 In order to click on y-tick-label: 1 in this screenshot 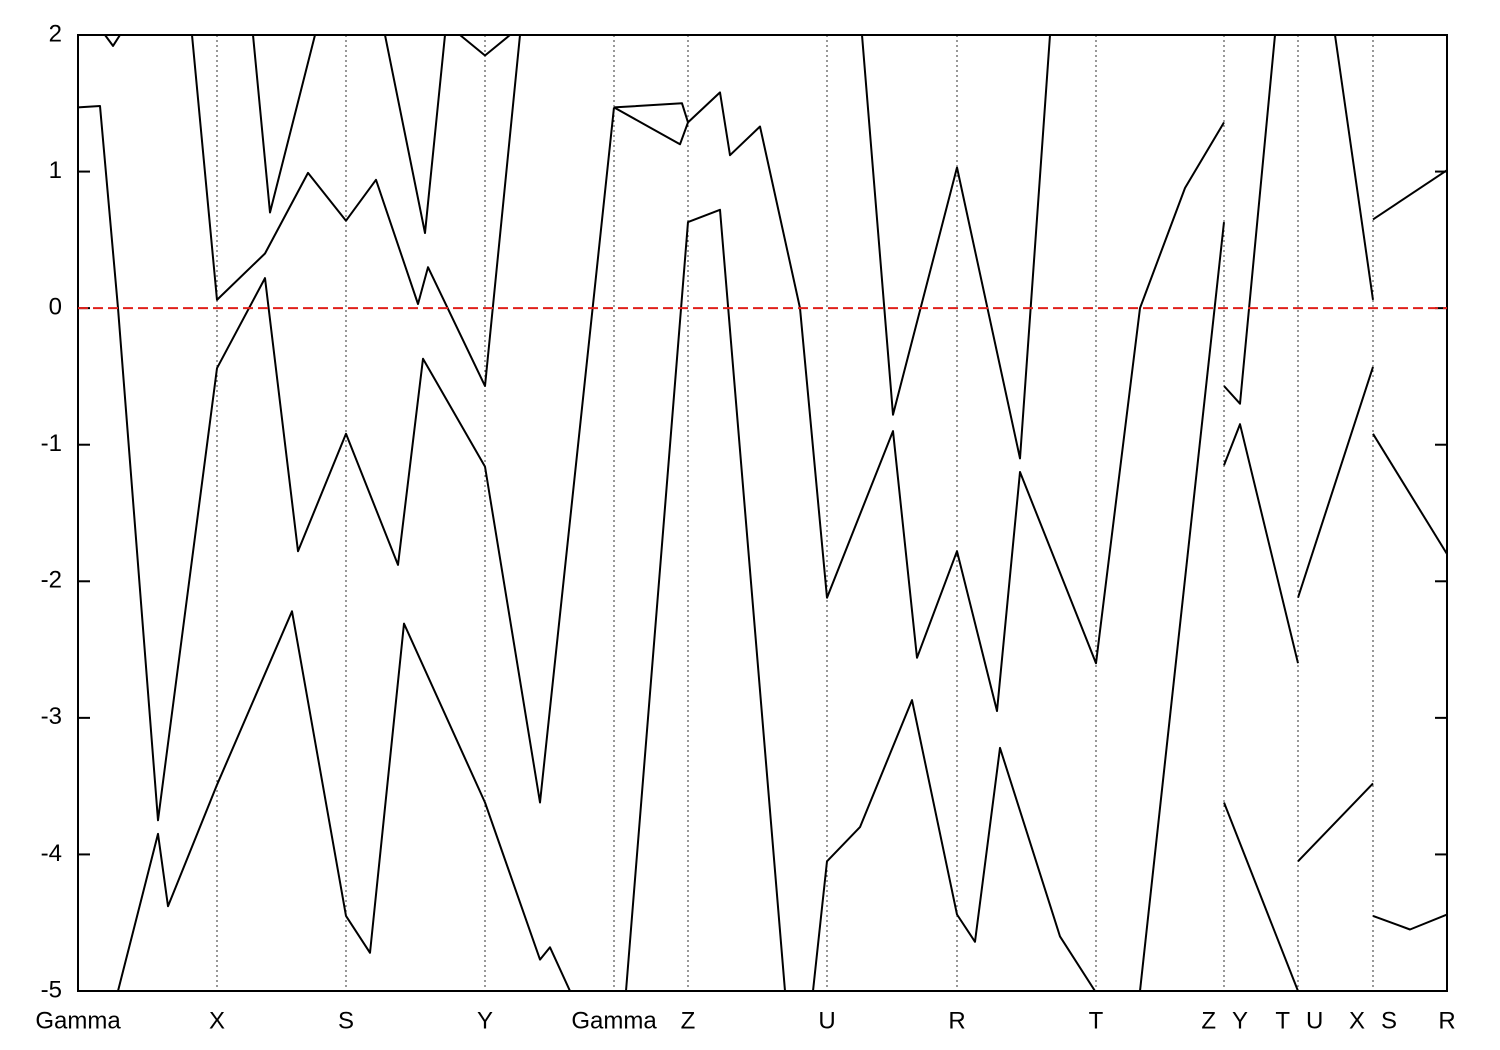, I will do `click(55, 170)`.